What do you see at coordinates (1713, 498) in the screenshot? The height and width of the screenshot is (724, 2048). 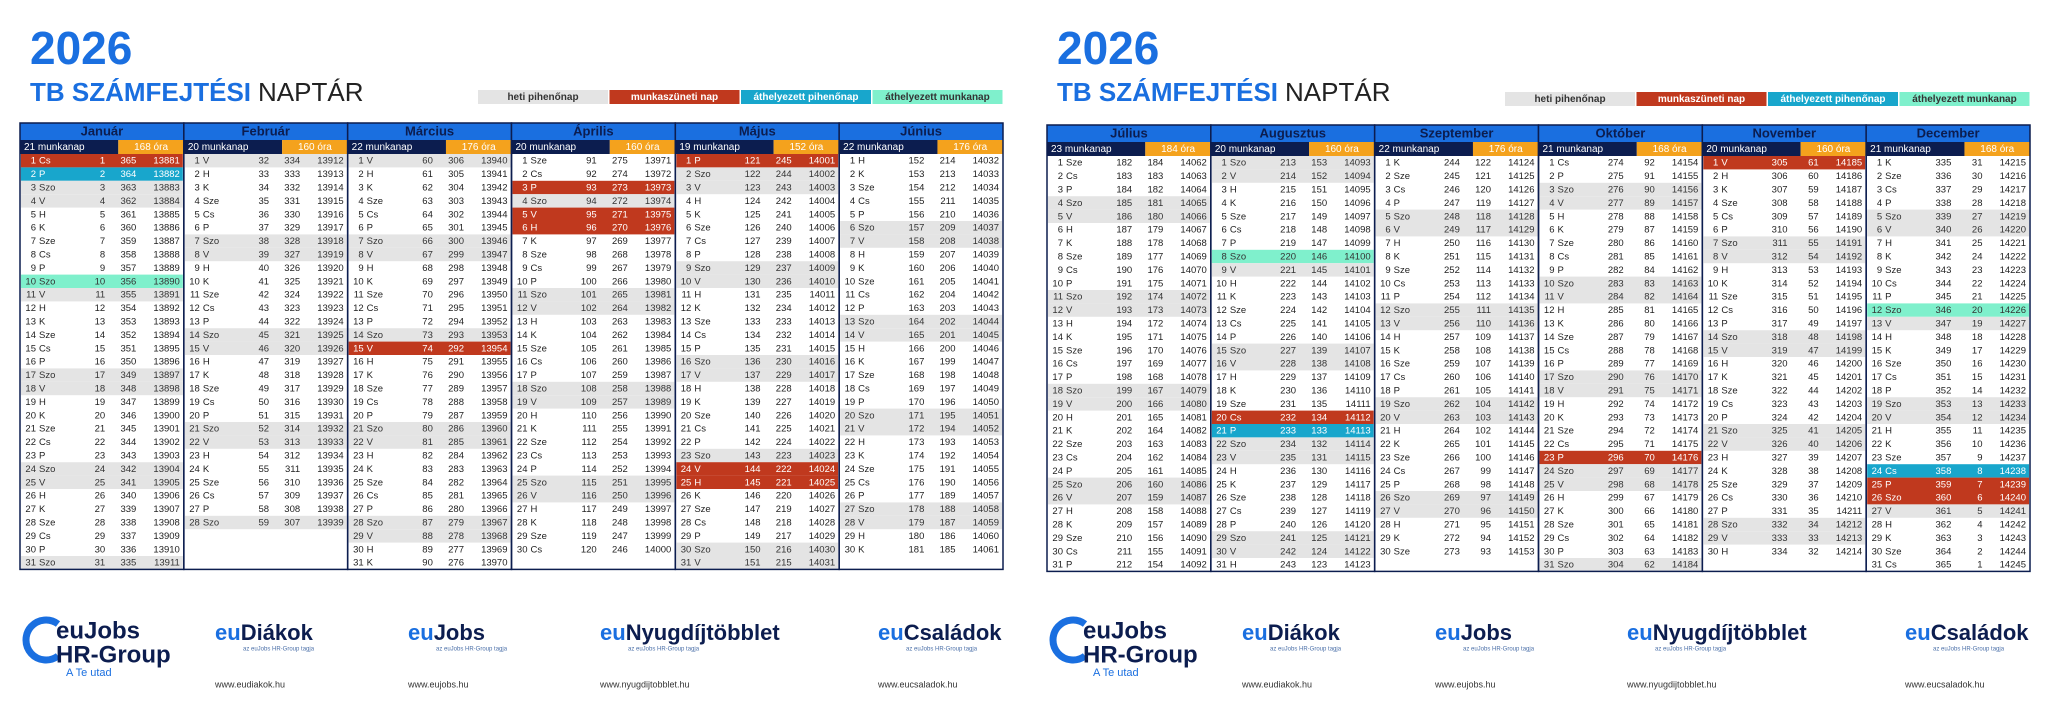 I see `cell: 26` at bounding box center [1713, 498].